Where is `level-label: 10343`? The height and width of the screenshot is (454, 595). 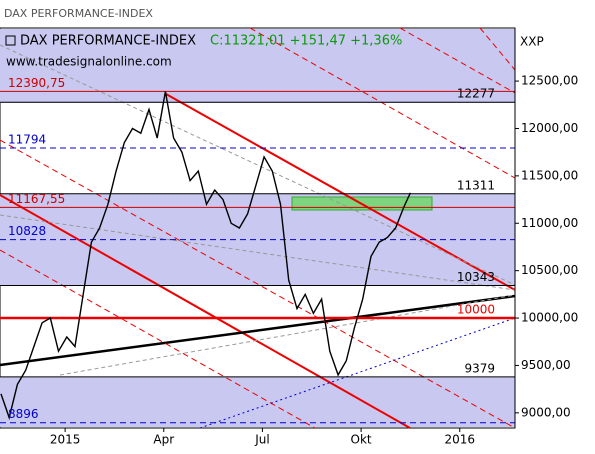
level-label: 10343 is located at coordinates (476, 277).